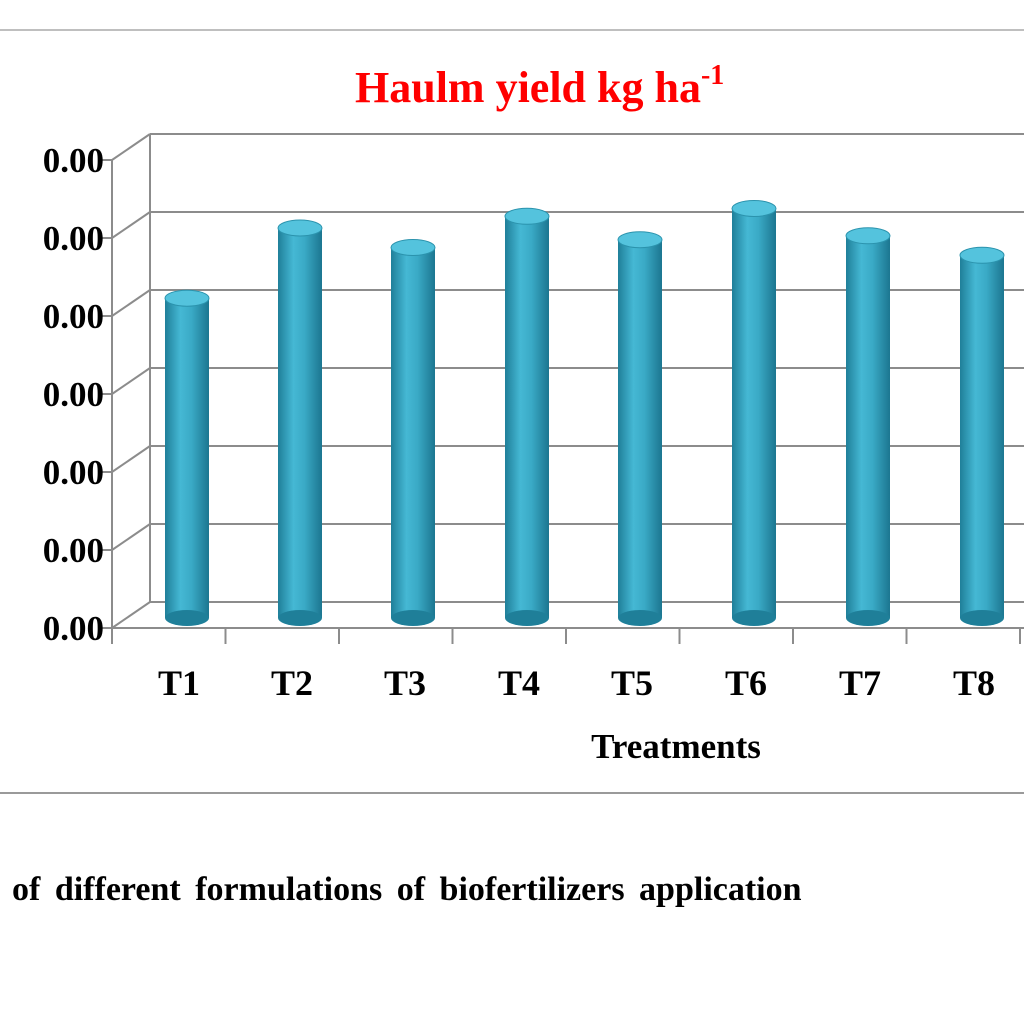  What do you see at coordinates (519, 683) in the screenshot?
I see `category-label: T4` at bounding box center [519, 683].